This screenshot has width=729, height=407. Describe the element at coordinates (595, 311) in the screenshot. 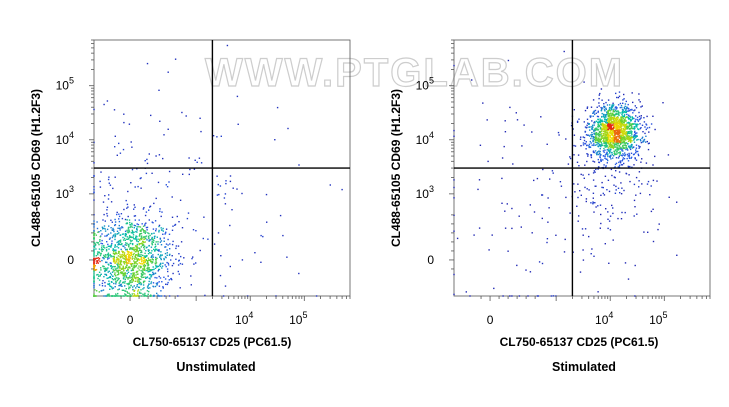

I see `x-ticks-stimulated: 0 104 105` at that location.